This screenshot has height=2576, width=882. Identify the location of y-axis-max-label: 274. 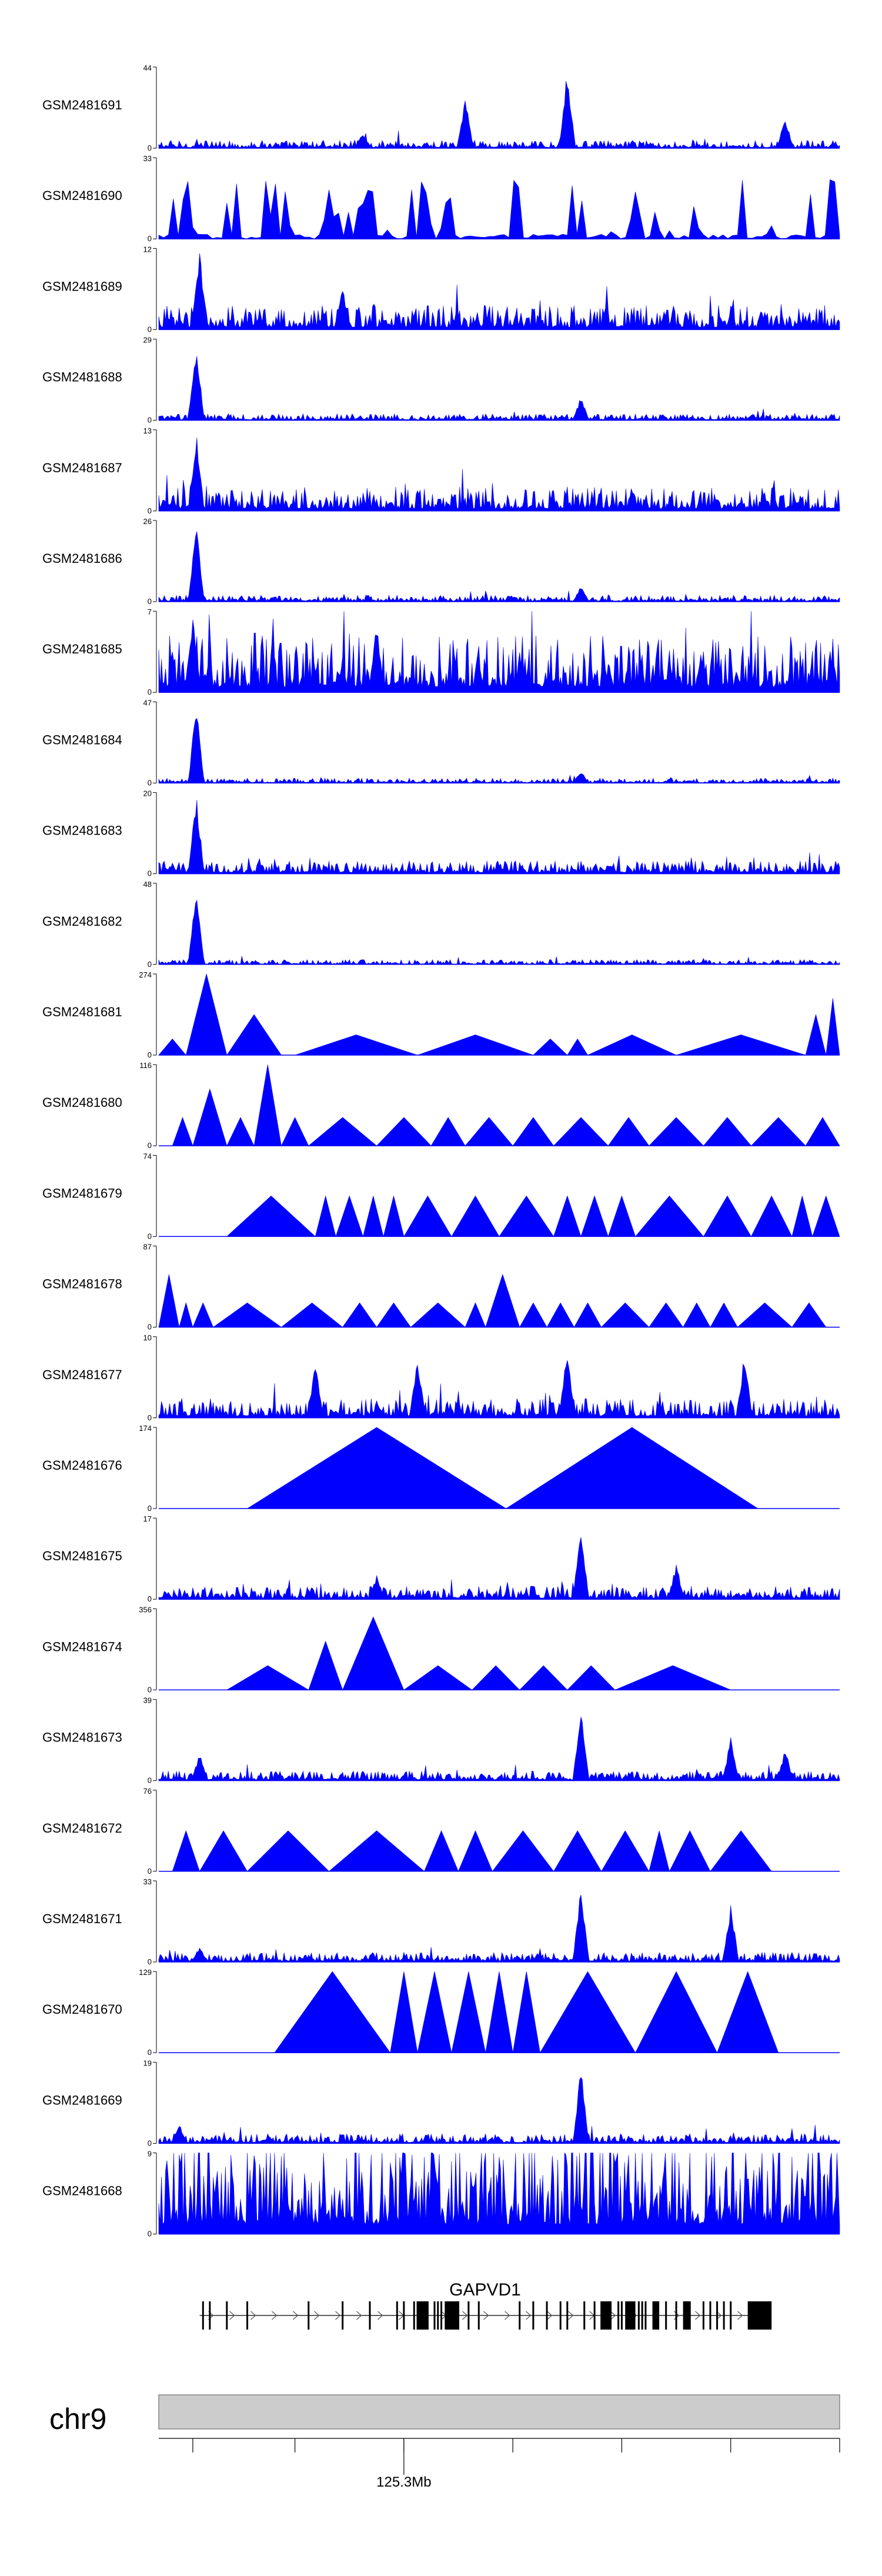
(145, 974).